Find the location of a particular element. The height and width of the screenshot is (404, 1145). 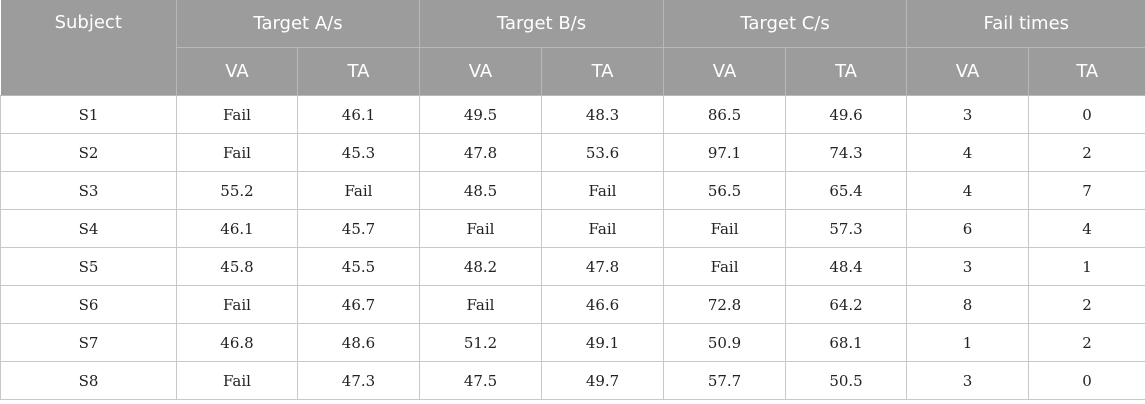

target-a-ta-cell: 48.6 is located at coordinates (358, 342).